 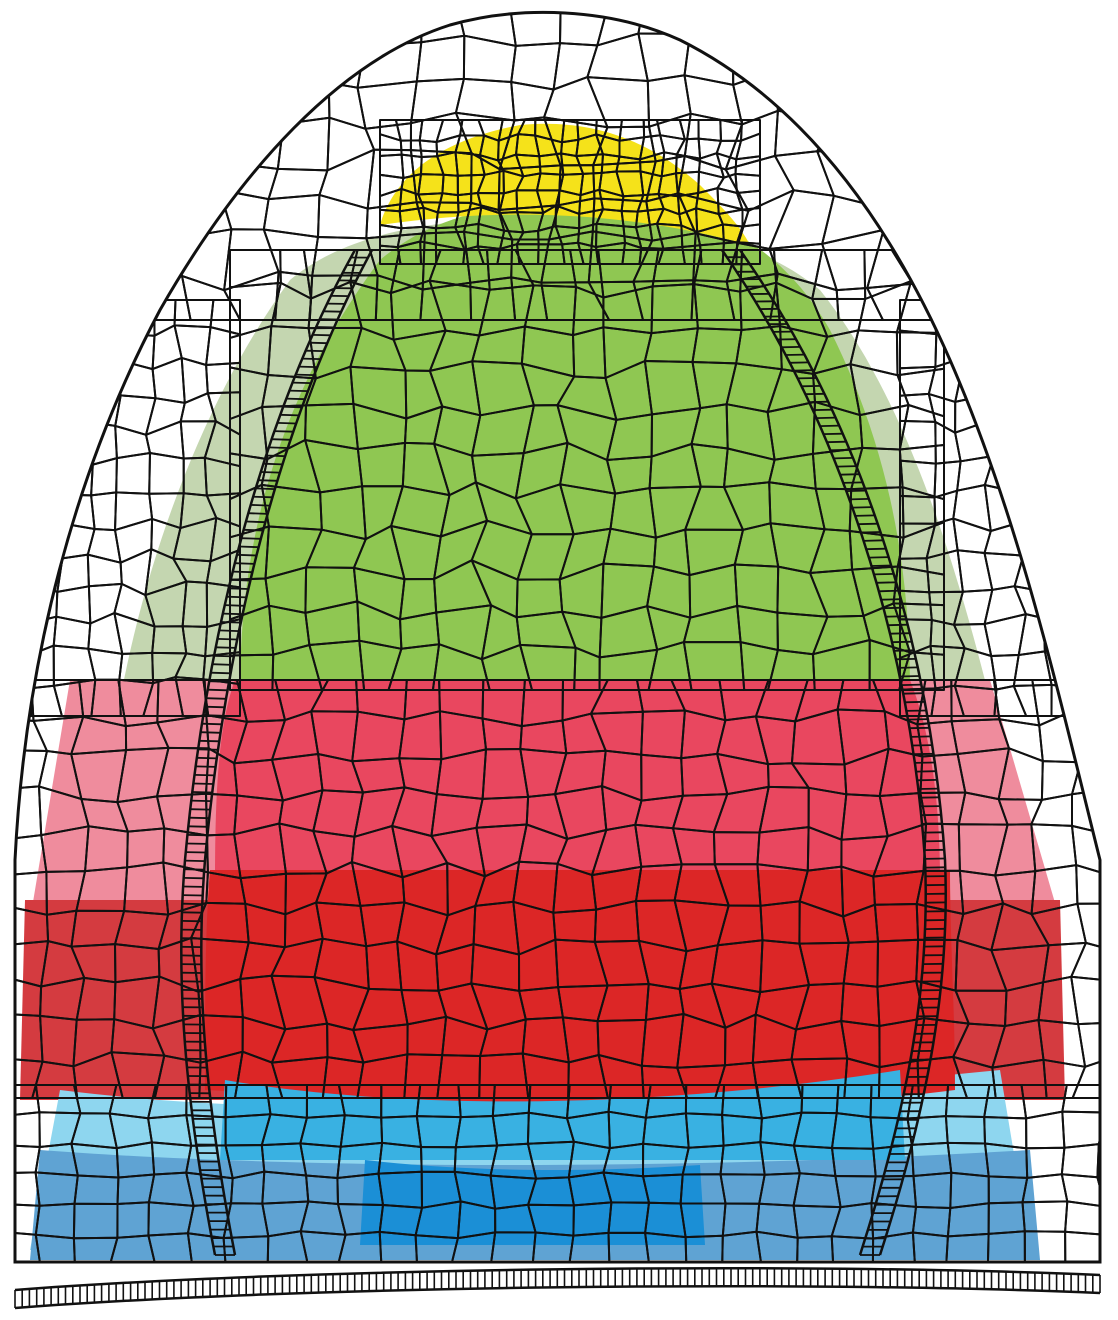 I want to click on left-ladder-rungs, so click(x=276, y=752).